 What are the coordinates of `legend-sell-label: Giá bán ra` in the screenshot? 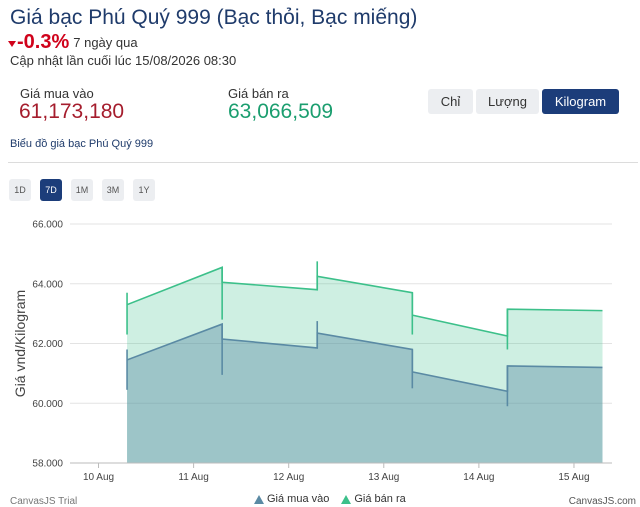 It's located at (380, 499).